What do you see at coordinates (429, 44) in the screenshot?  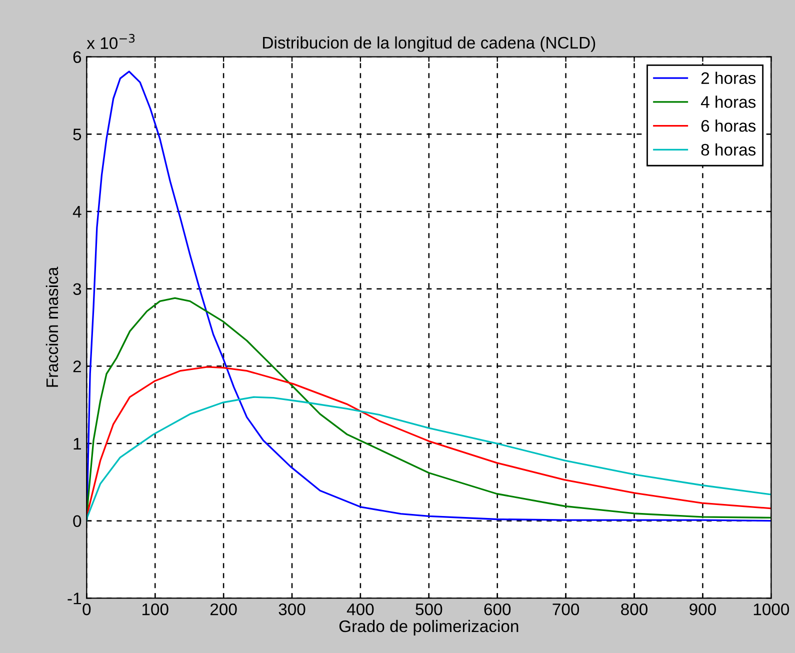 I see `chart-title: Distribucion de la longitud de cadena (NCLD)` at bounding box center [429, 44].